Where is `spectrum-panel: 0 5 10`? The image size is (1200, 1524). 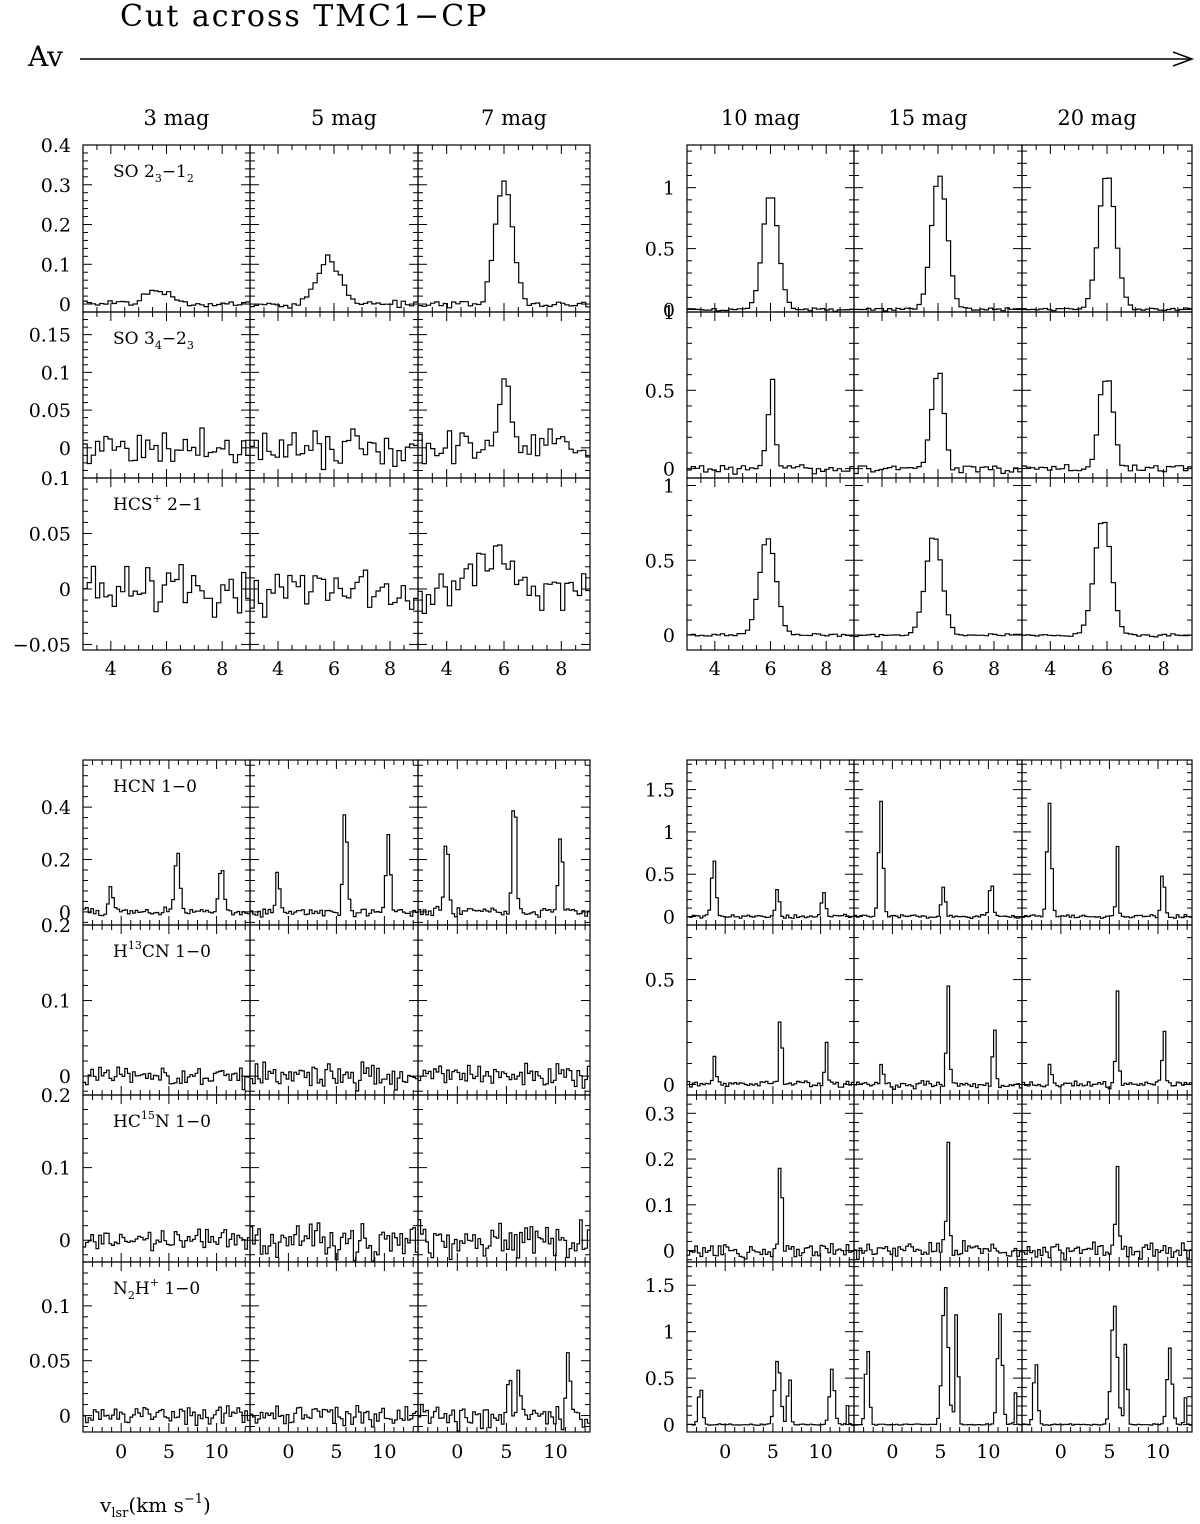 spectrum-panel: 0 5 10 is located at coordinates (504, 1362).